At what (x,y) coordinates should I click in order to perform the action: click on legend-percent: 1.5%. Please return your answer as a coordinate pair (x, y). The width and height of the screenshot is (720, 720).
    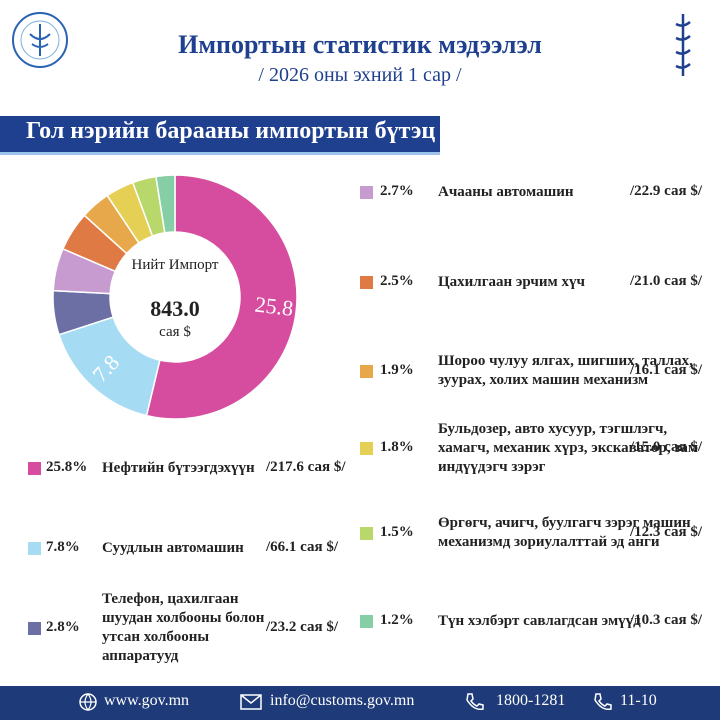
    Looking at the image, I should click on (397, 532).